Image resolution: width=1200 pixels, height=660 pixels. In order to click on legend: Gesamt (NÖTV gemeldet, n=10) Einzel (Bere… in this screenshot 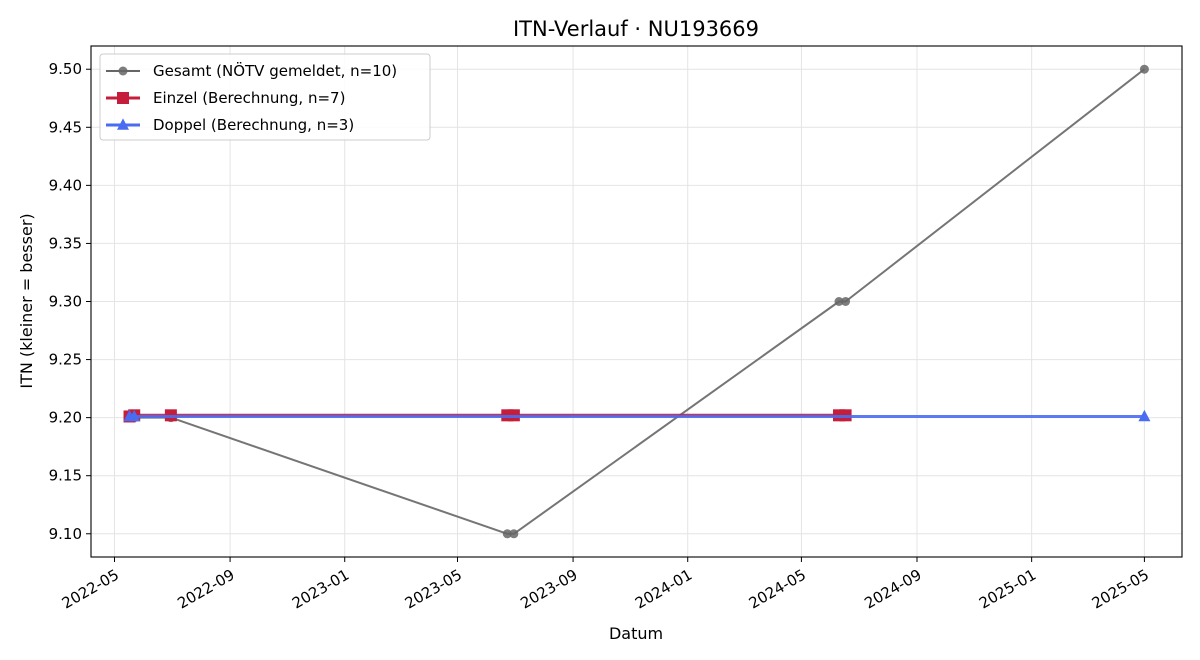, I will do `click(265, 97)`.